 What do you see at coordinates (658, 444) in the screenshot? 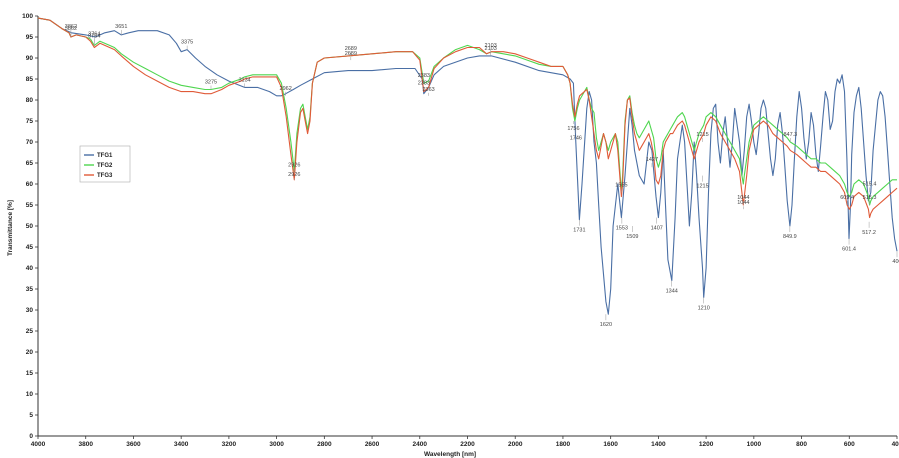
I see `x-tick-label: 1400` at bounding box center [658, 444].